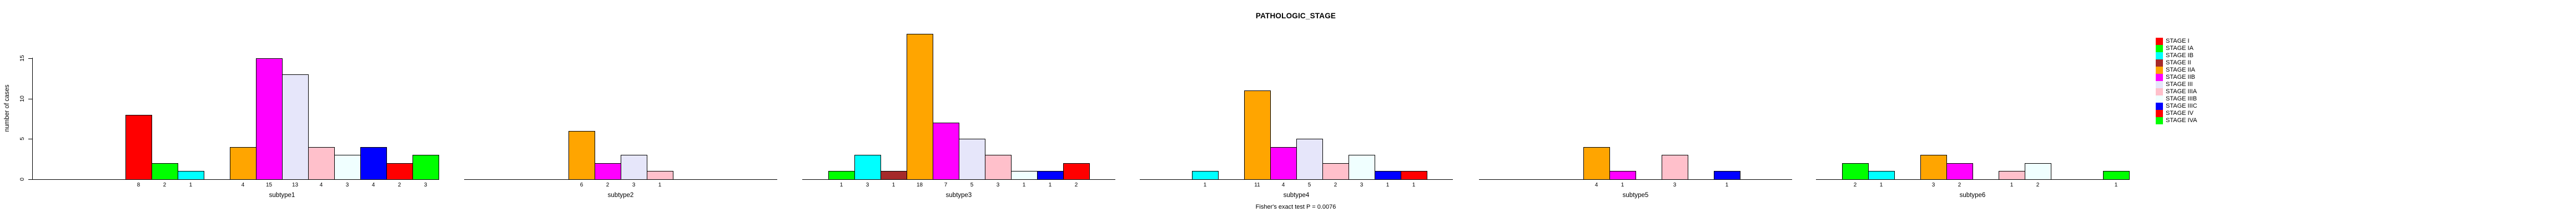 This screenshot has height=222, width=2576. I want to click on x-axis-label: subtype3, so click(959, 196).